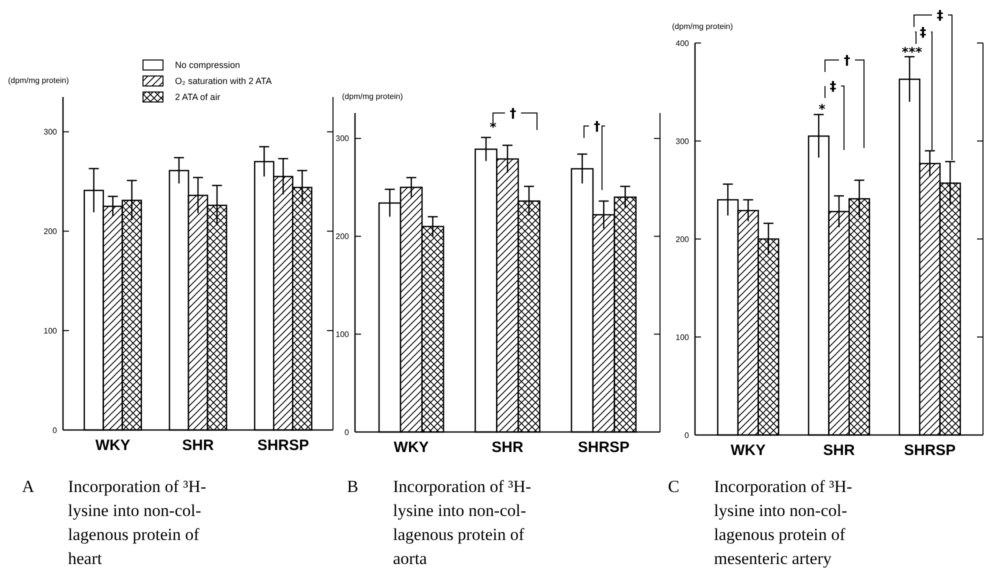  I want to click on chart-title: B Incorporation of ³H- lysine into non-col- lagenous protein of aorta, so click(439, 522).